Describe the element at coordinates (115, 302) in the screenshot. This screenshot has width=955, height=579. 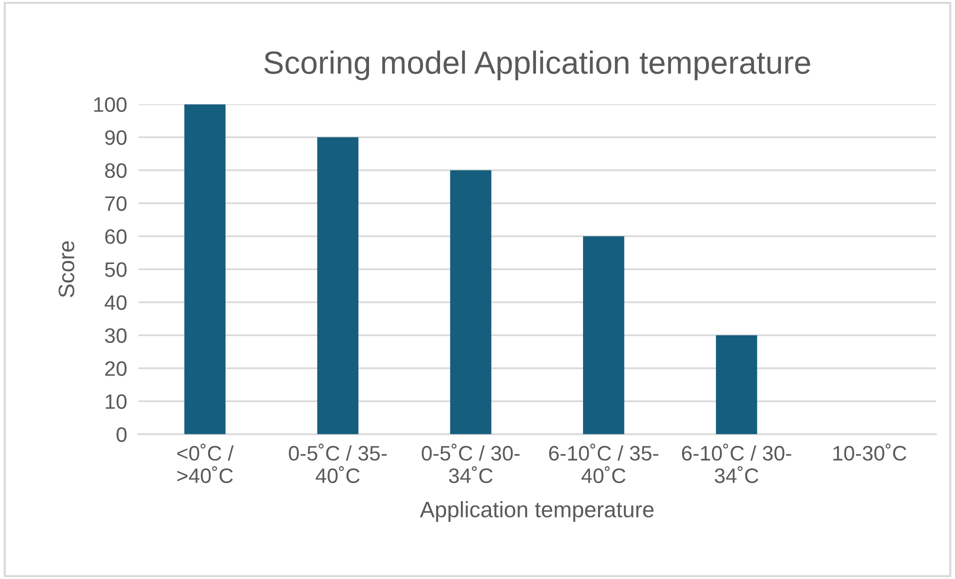
I see `y-tick-label: 40` at that location.